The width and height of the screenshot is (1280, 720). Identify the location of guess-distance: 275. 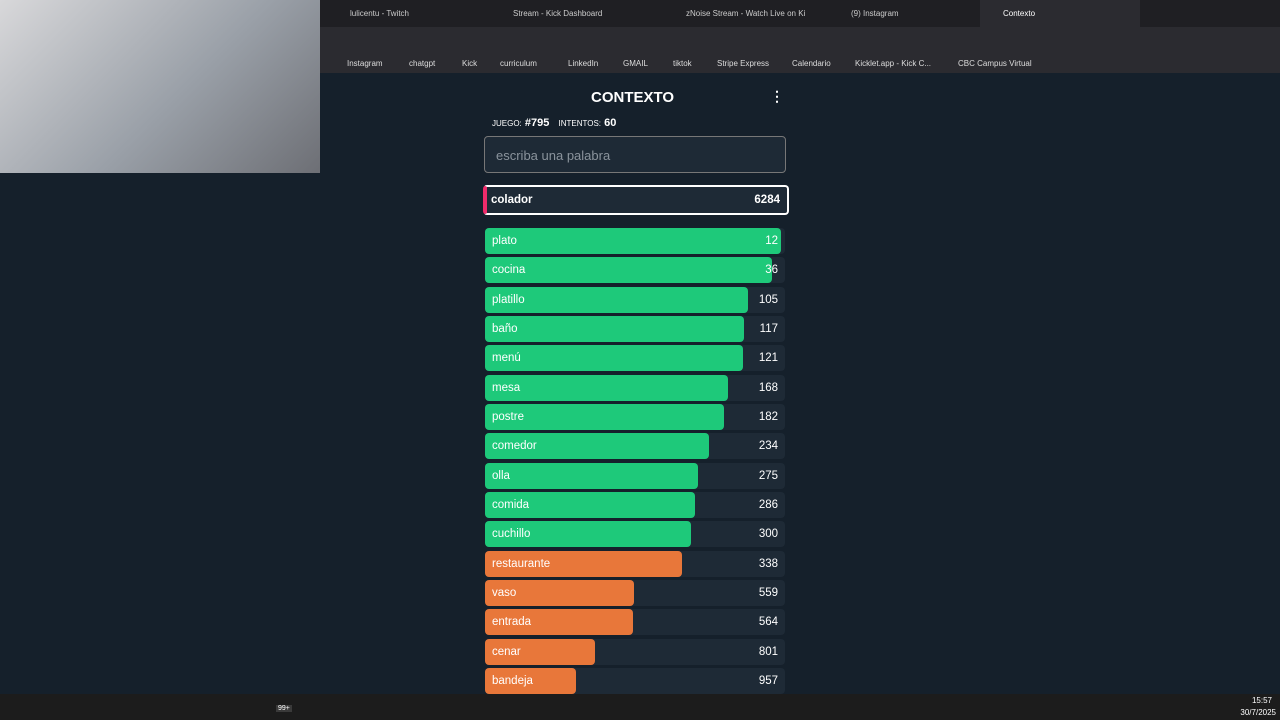
(768, 475).